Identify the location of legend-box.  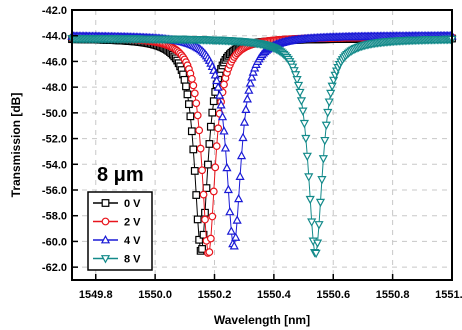
(120, 231).